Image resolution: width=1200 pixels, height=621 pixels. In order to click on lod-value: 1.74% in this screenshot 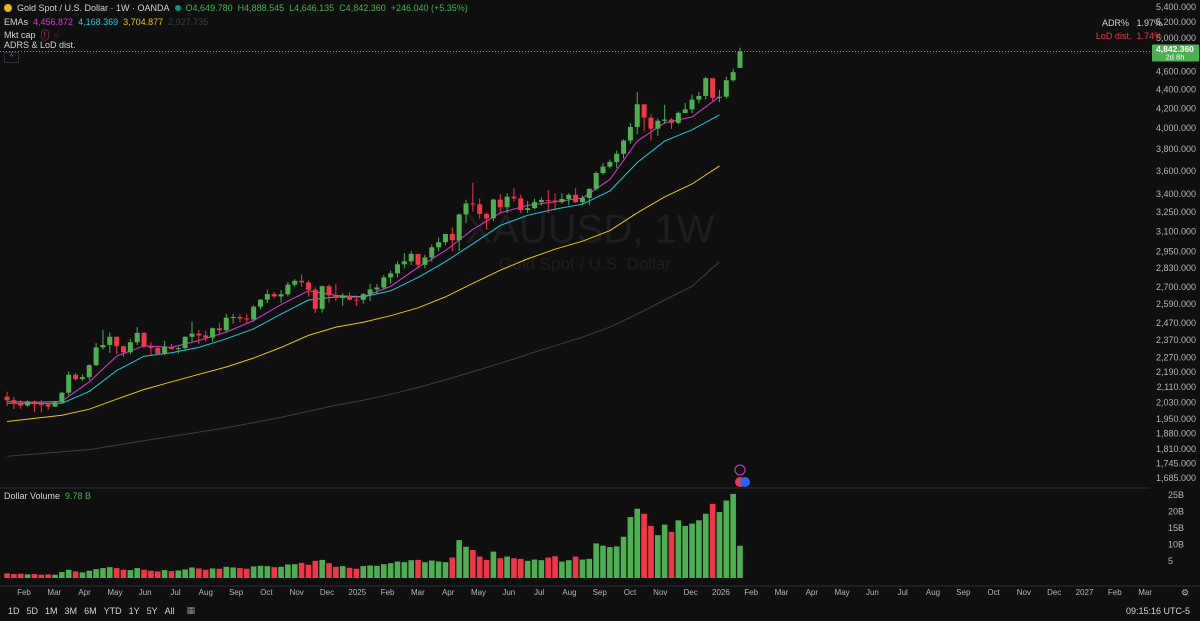, I will do `click(1149, 36)`.